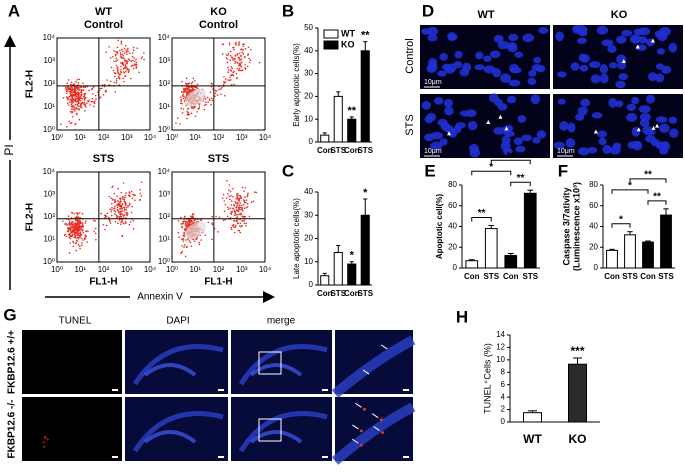 Image resolution: width=685 pixels, height=472 pixels. Describe the element at coordinates (103, 12) in the screenshot. I see `plot-title: WT` at that location.